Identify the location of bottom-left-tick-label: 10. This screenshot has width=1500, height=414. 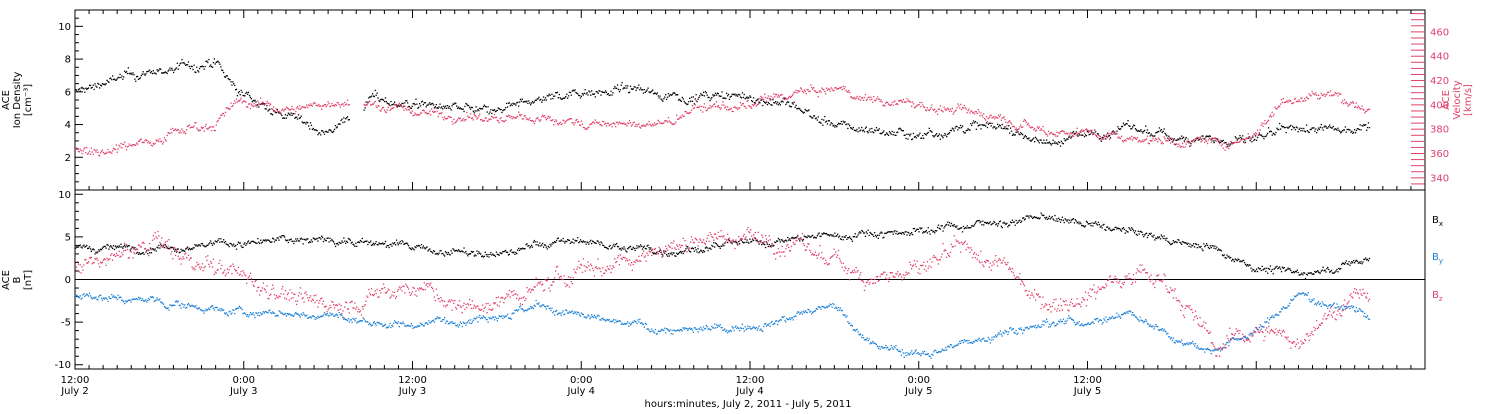
(64, 195).